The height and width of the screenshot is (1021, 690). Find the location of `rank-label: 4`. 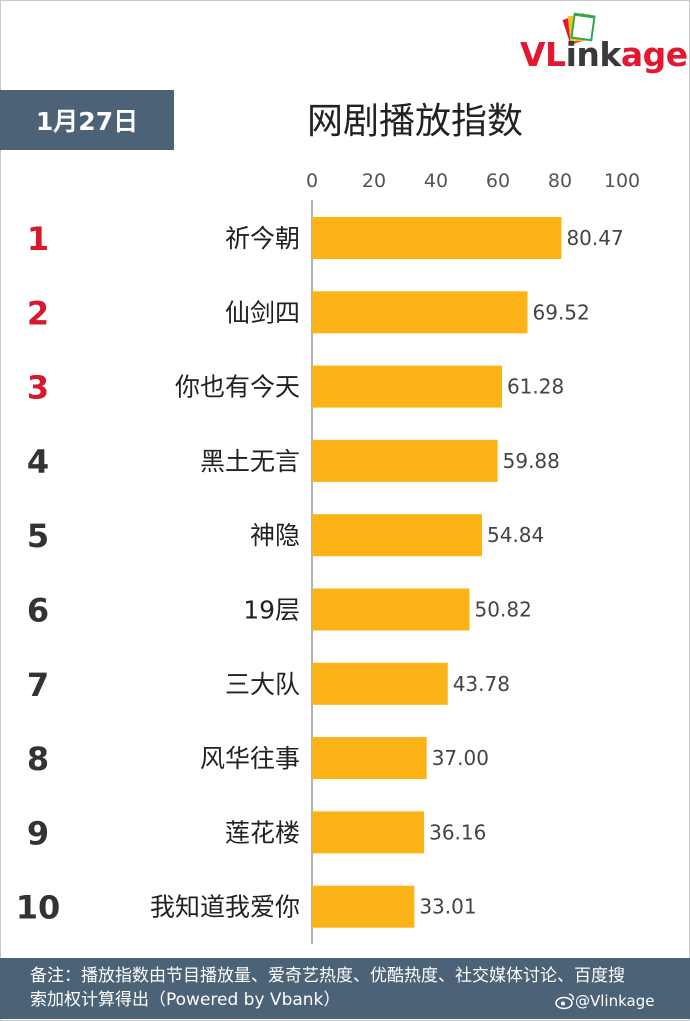

rank-label: 4 is located at coordinates (38, 462).